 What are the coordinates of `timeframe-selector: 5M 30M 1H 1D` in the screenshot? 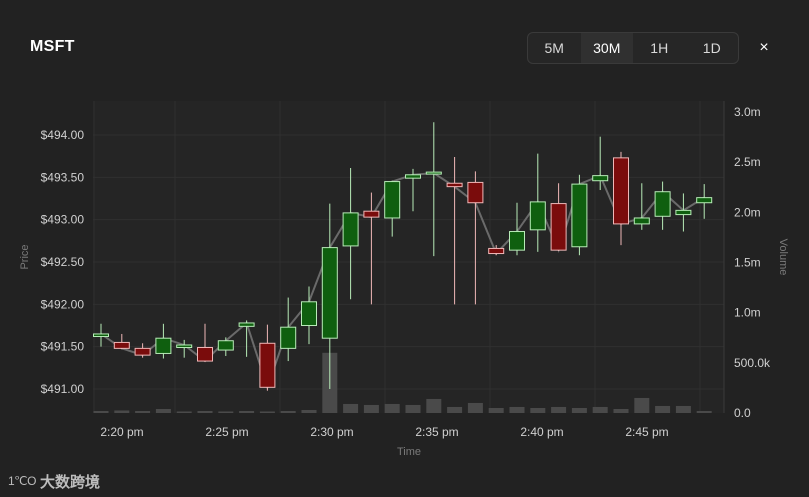 It's located at (633, 48).